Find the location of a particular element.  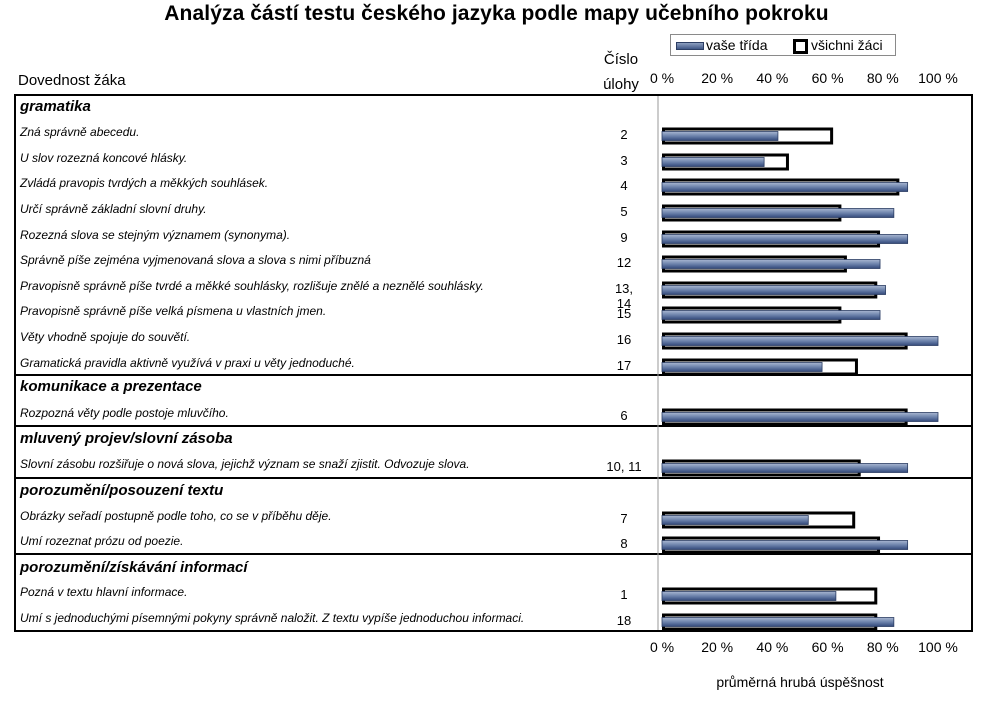

task-number: 18 is located at coordinates (624, 620).